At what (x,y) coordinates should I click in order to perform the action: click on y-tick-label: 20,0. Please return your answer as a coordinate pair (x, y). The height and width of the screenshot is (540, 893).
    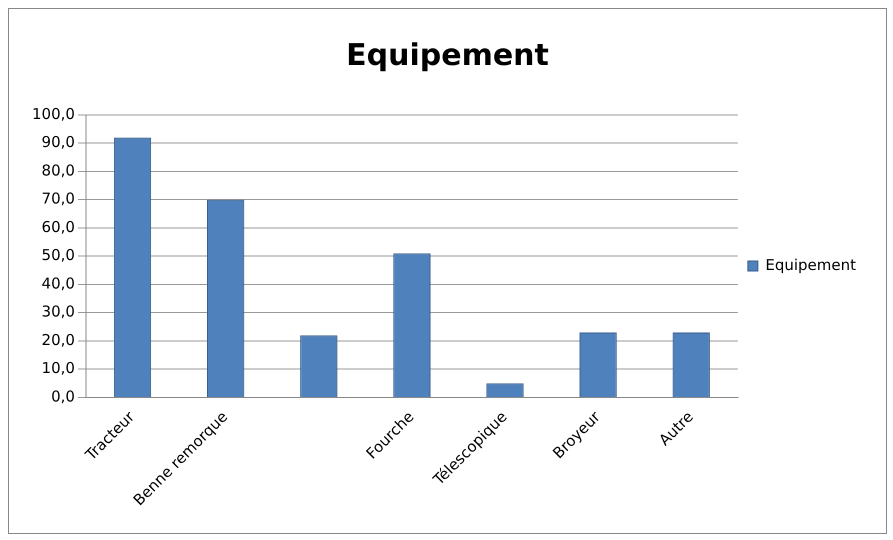
    Looking at the image, I should click on (58, 339).